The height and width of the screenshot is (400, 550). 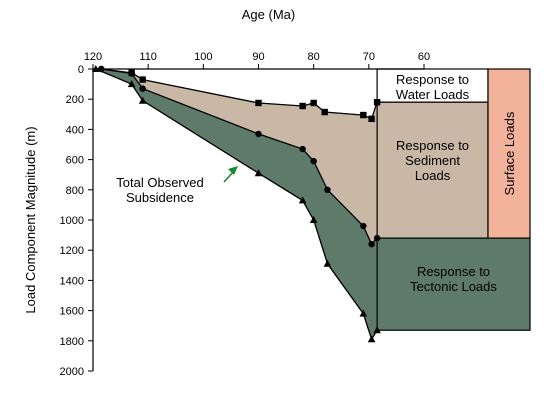 What do you see at coordinates (72, 312) in the screenshot?
I see `y-tick-label: 1600` at bounding box center [72, 312].